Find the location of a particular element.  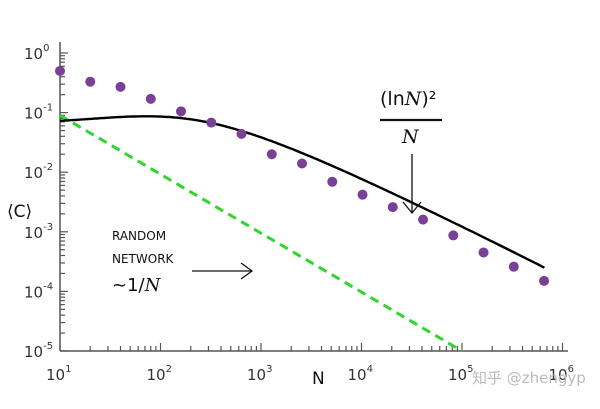

svg-text: 10³ is located at coordinates (259, 374).